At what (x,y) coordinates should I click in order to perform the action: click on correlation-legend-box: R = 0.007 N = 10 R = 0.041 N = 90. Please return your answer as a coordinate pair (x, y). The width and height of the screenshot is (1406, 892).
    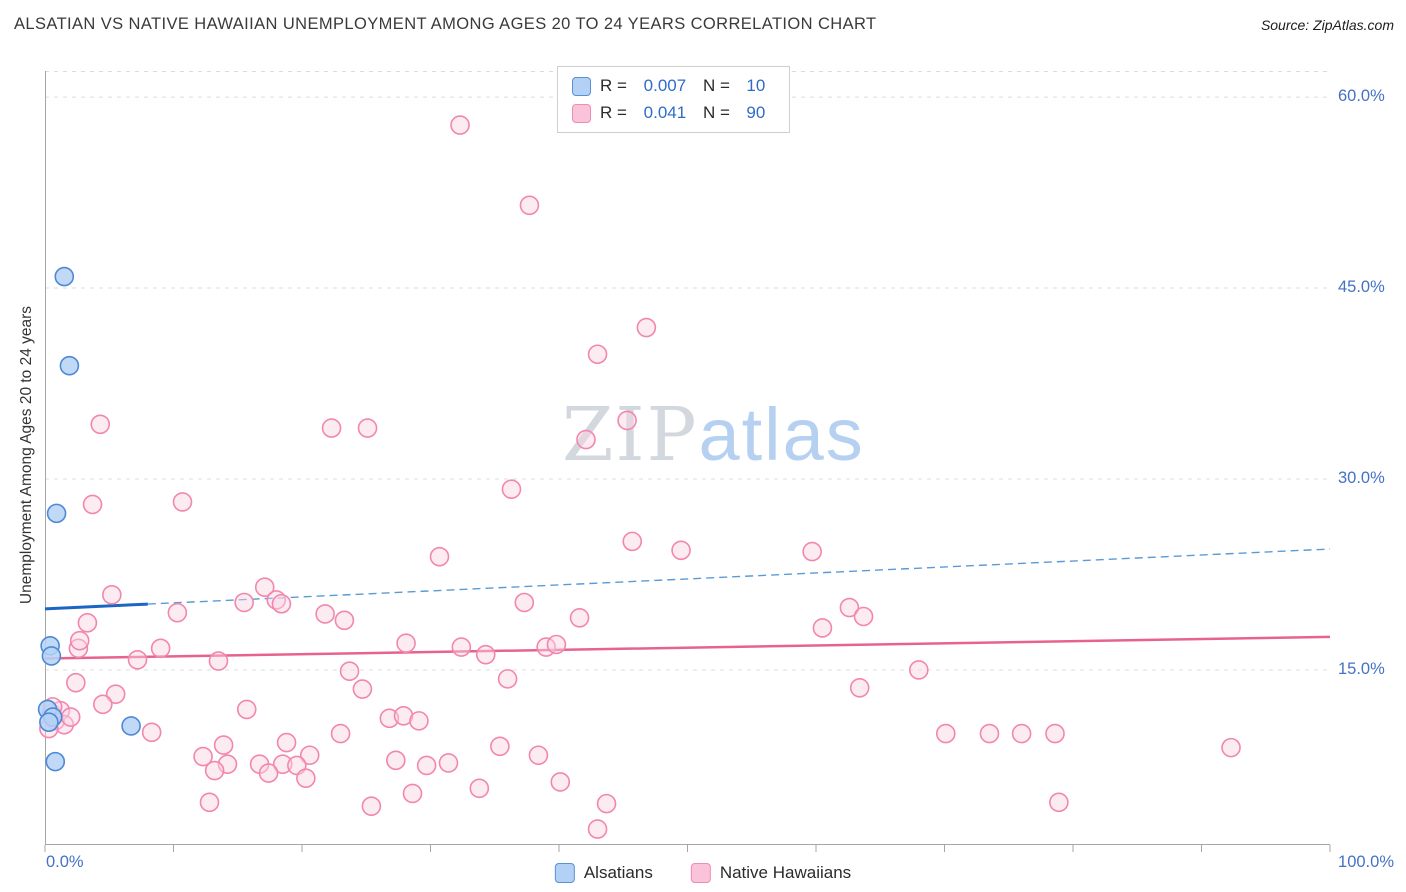
    Looking at the image, I should click on (673, 99).